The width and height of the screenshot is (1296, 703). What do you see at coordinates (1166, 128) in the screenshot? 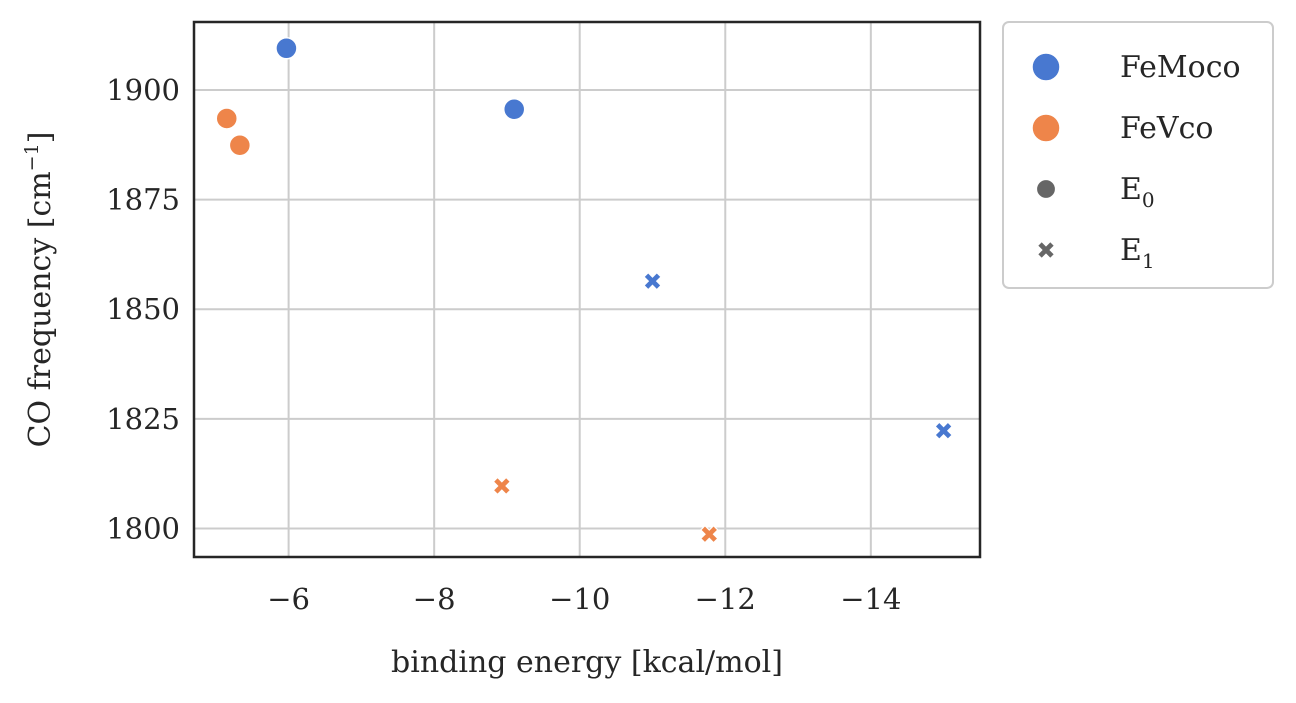
I see `legend-entry-fevco-label: FeVco` at bounding box center [1166, 128].